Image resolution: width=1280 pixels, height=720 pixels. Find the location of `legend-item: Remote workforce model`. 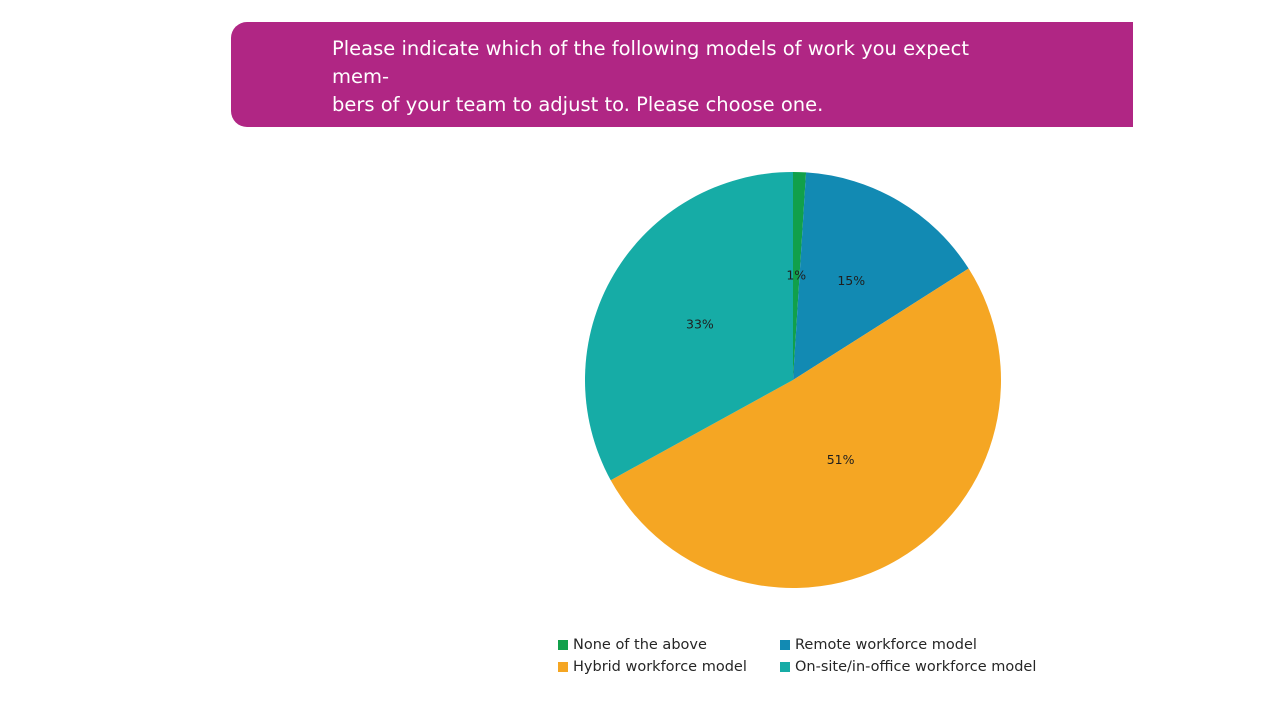

legend-item: Remote workforce model is located at coordinates (920, 644).